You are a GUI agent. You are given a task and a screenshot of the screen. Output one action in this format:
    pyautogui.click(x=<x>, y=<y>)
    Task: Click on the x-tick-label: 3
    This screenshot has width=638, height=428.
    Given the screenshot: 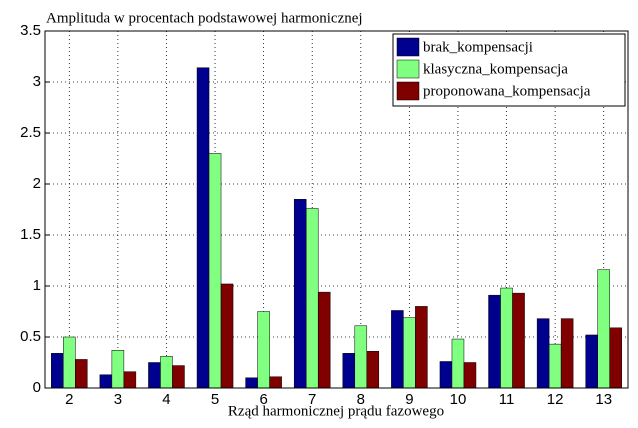 What is the action you would take?
    pyautogui.click(x=118, y=399)
    